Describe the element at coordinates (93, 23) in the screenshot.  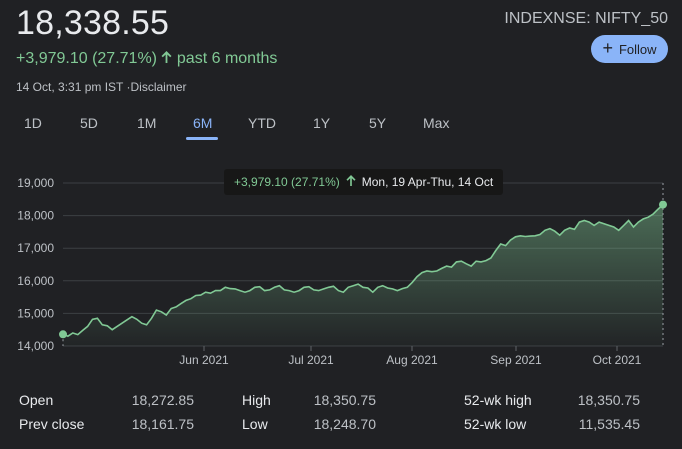
I see `current-price: 18,338.55` at that location.